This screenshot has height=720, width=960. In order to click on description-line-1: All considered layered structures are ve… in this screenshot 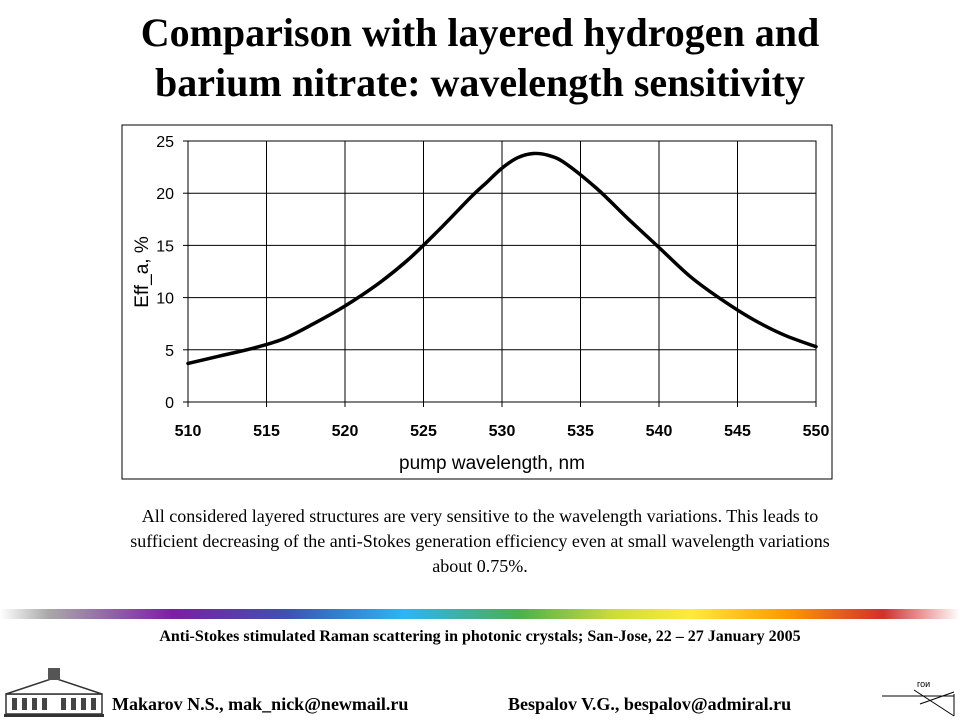, I will do `click(480, 516)`.